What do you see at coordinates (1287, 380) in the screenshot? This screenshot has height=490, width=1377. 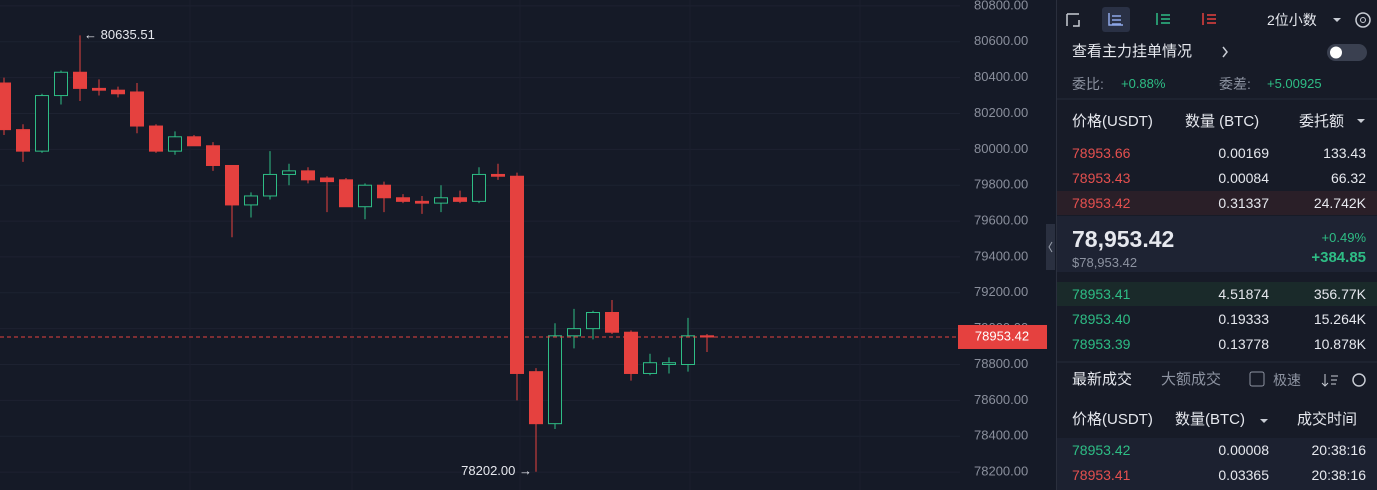 I see `fast-label: 极速` at bounding box center [1287, 380].